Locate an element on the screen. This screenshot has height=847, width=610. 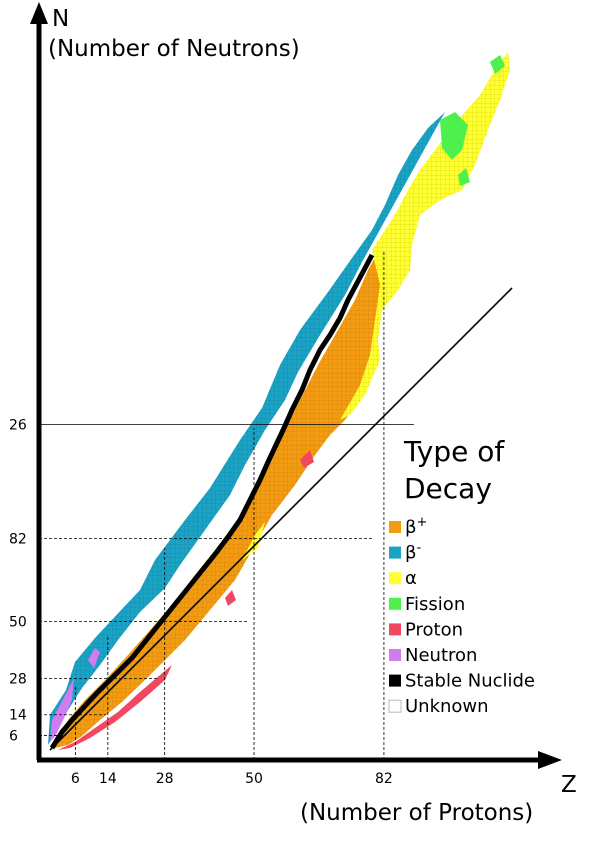
y-tick-label: 28 is located at coordinates (18, 679).